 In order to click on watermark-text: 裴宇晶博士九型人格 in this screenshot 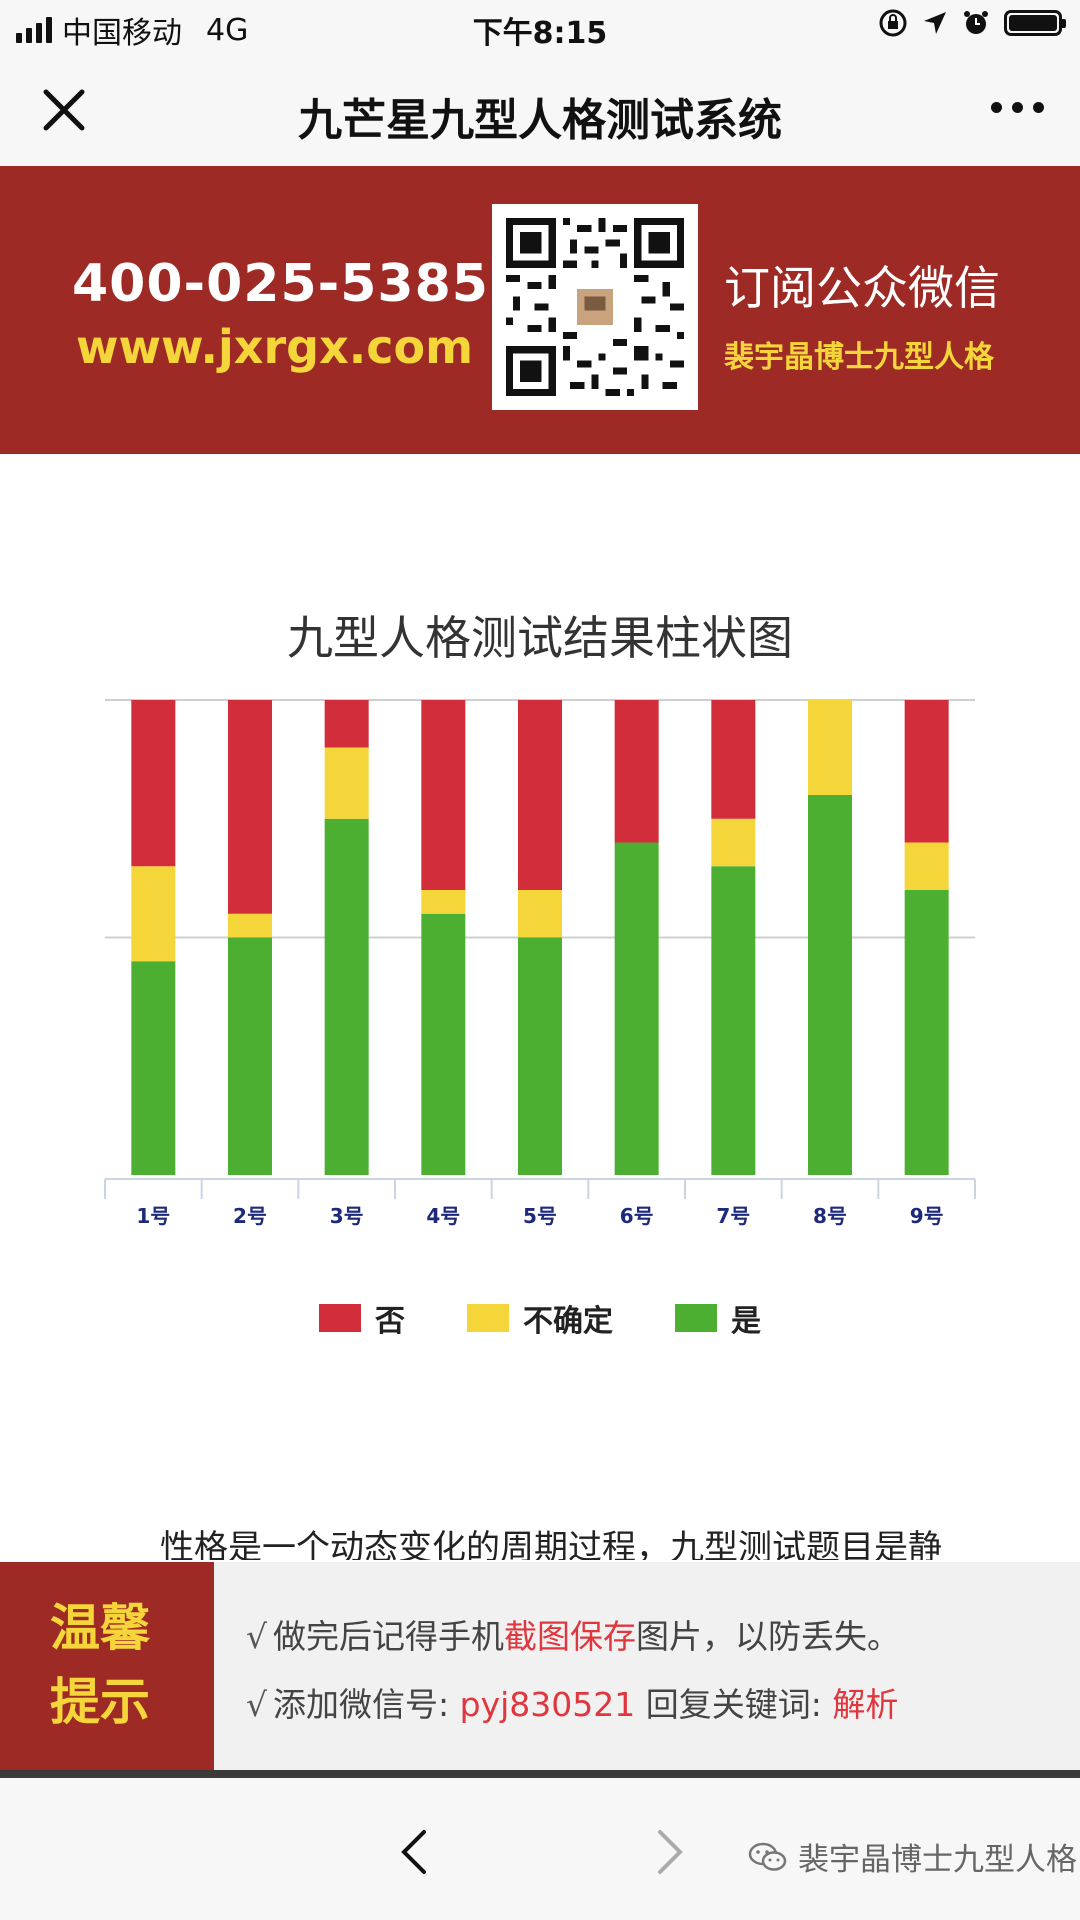, I will do `click(937, 1860)`.